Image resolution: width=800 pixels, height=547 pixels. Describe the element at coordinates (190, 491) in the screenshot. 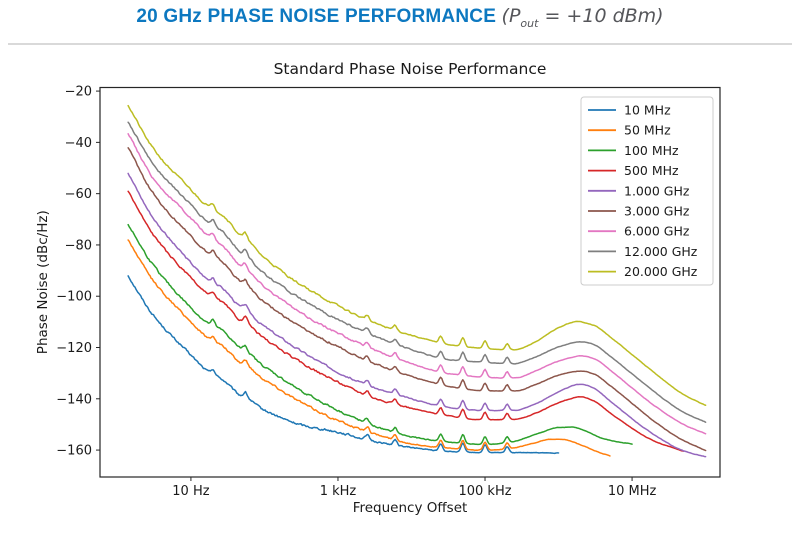

I see `x-tick-label: 10 Hz` at that location.